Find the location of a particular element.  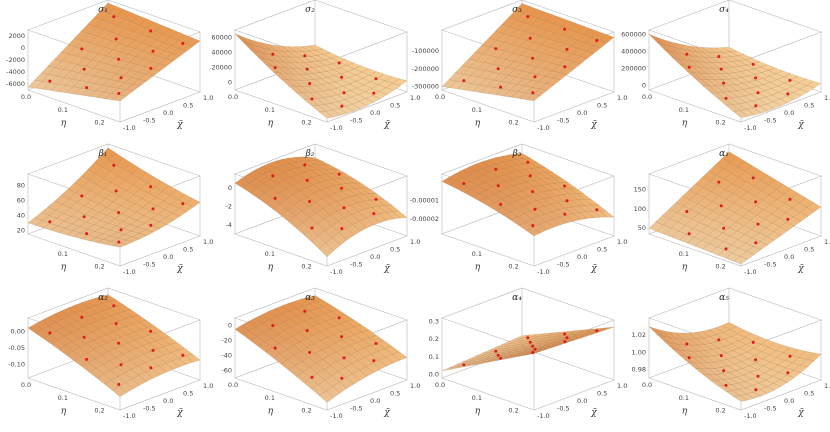

chart-title: σ₃ is located at coordinates (517, 10).